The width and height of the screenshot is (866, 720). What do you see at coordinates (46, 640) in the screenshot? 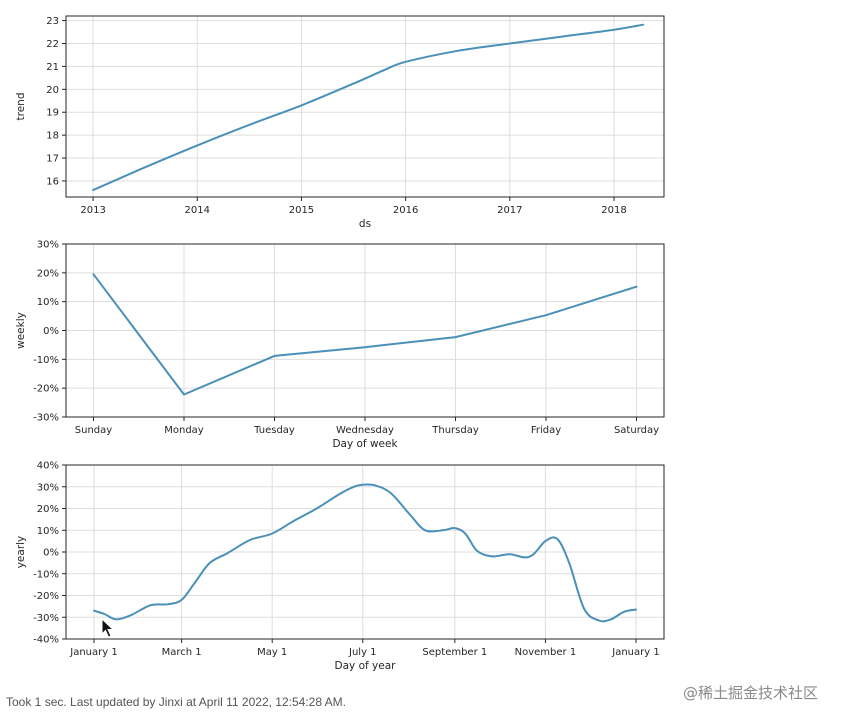
I see `y-tick-label: -40%` at bounding box center [46, 640].